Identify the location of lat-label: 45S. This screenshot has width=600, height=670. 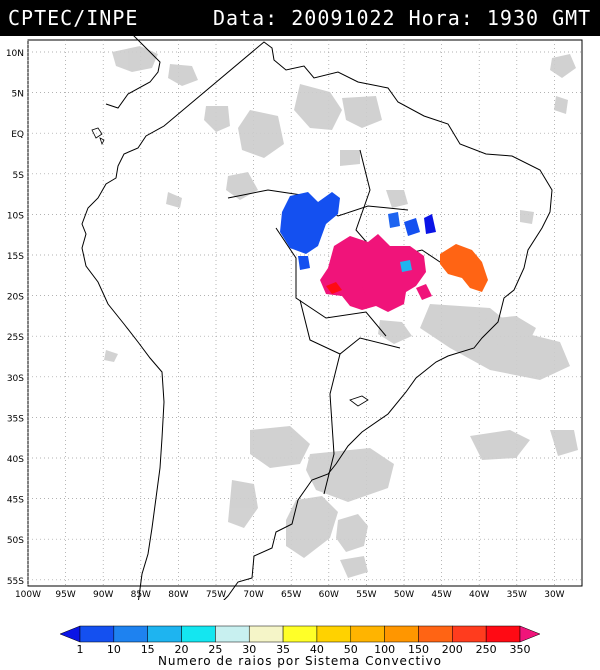
(15, 501).